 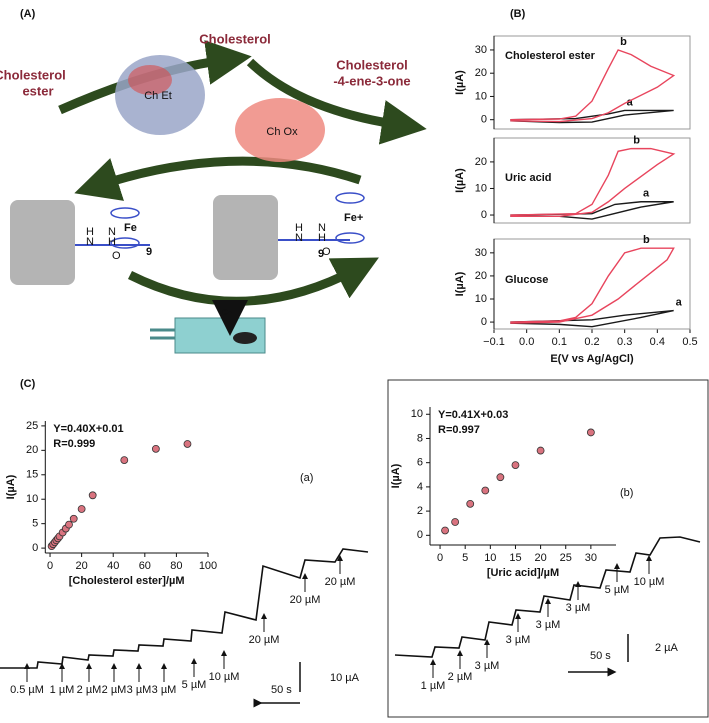 What do you see at coordinates (35, 524) in the screenshot?
I see `y-tick-label: 5` at bounding box center [35, 524].